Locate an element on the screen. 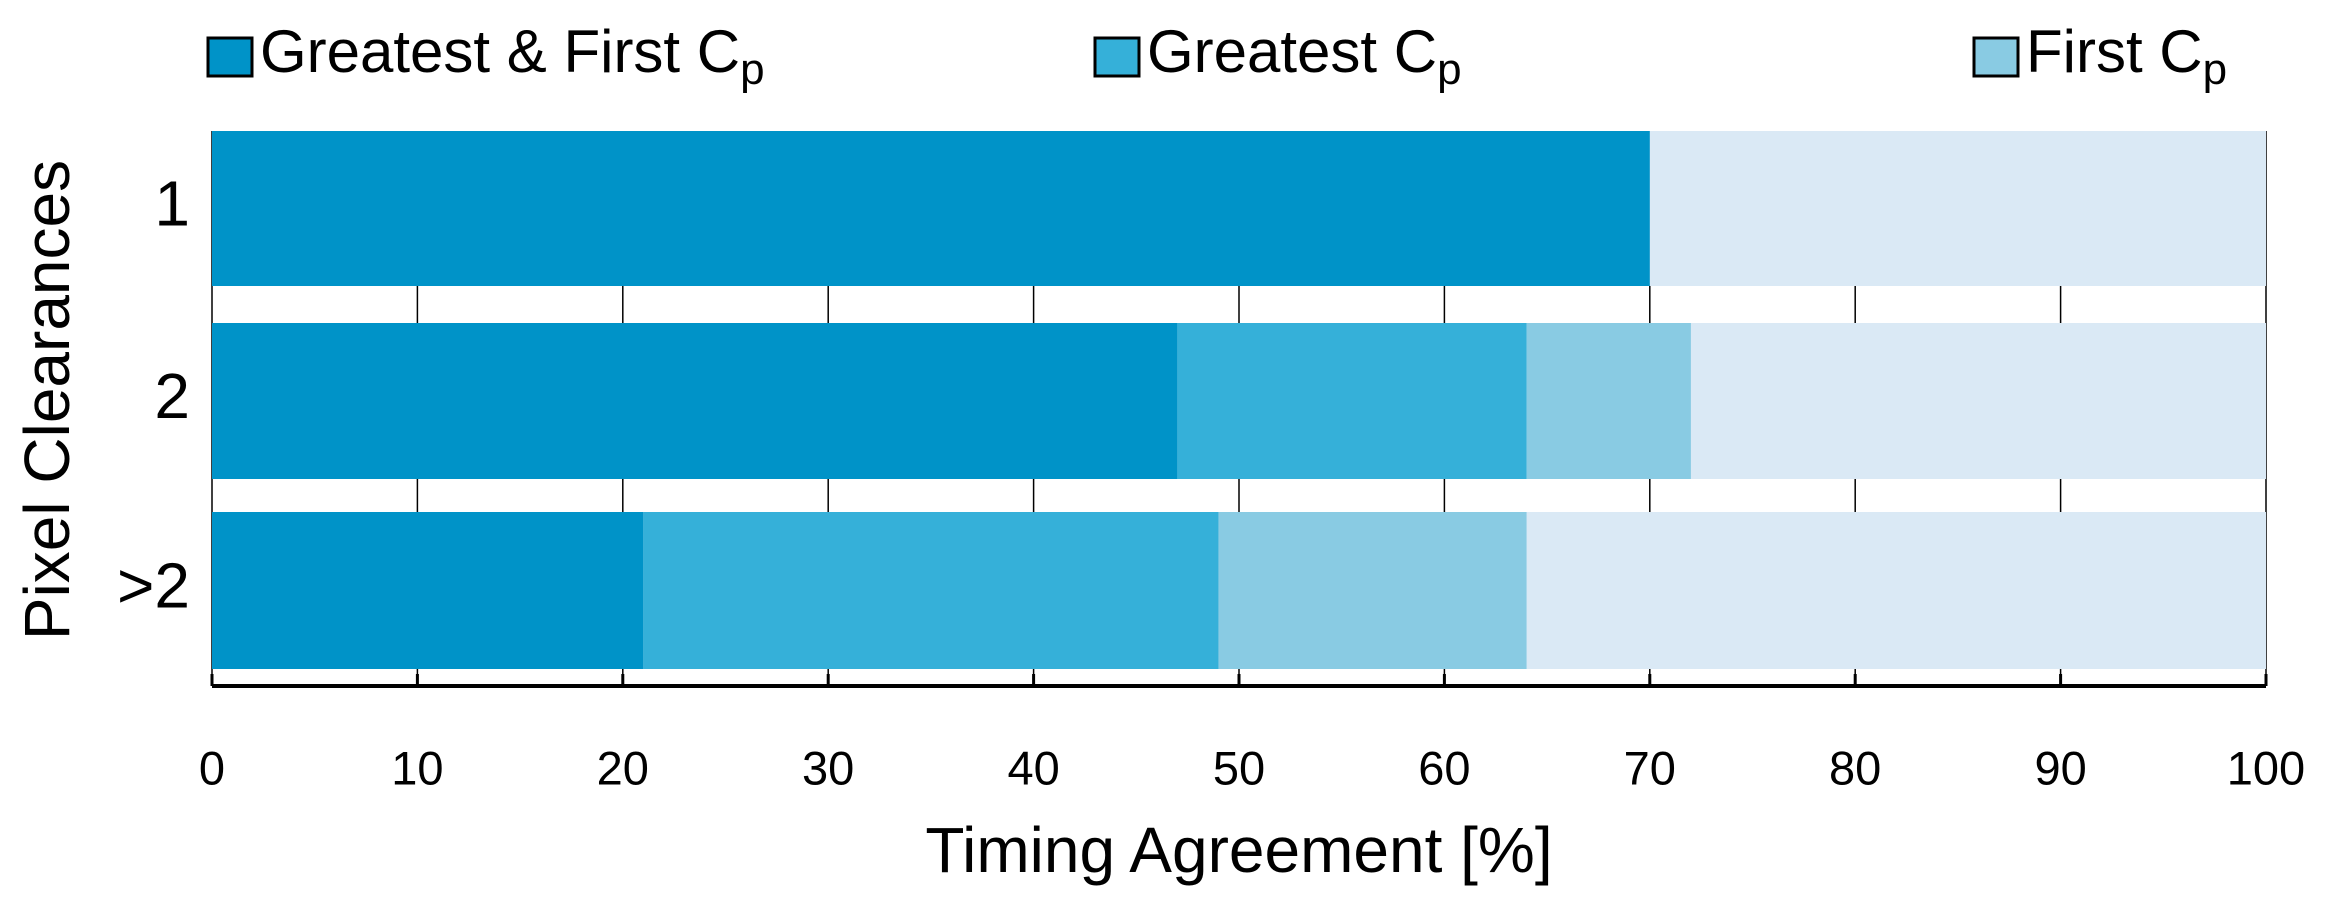 Image resolution: width=2327 pixels, height=917 pixels. legend-label: Greatest & First Cp is located at coordinates (512, 56).